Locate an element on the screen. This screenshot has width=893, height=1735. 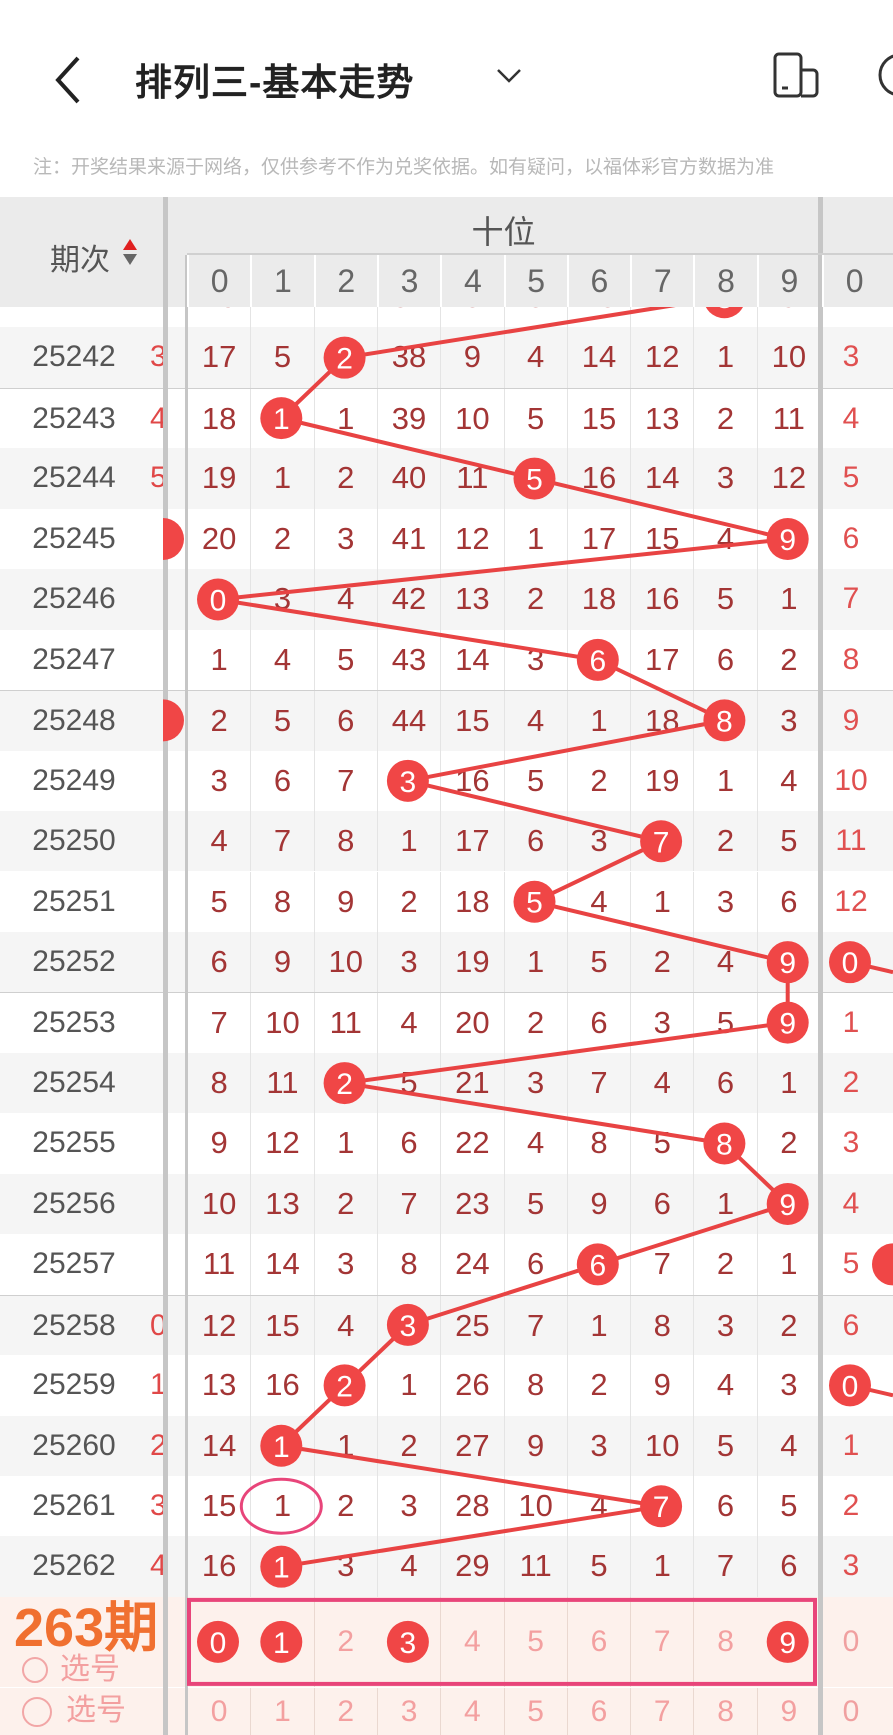
hit-ball: 2 is located at coordinates (344, 1385).